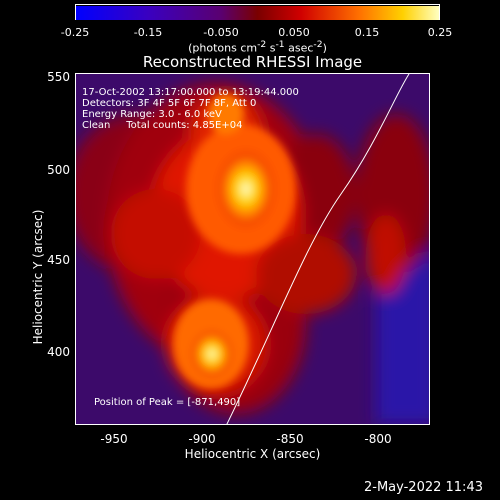 The height and width of the screenshot is (500, 500). Describe the element at coordinates (221, 32) in the screenshot. I see `colorbar-tick: -0.050` at that location.